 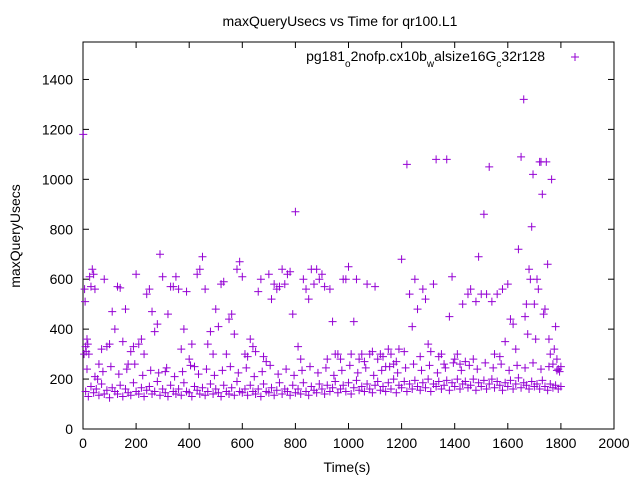 I want to click on x-tick-label: 2000, so click(x=613, y=443).